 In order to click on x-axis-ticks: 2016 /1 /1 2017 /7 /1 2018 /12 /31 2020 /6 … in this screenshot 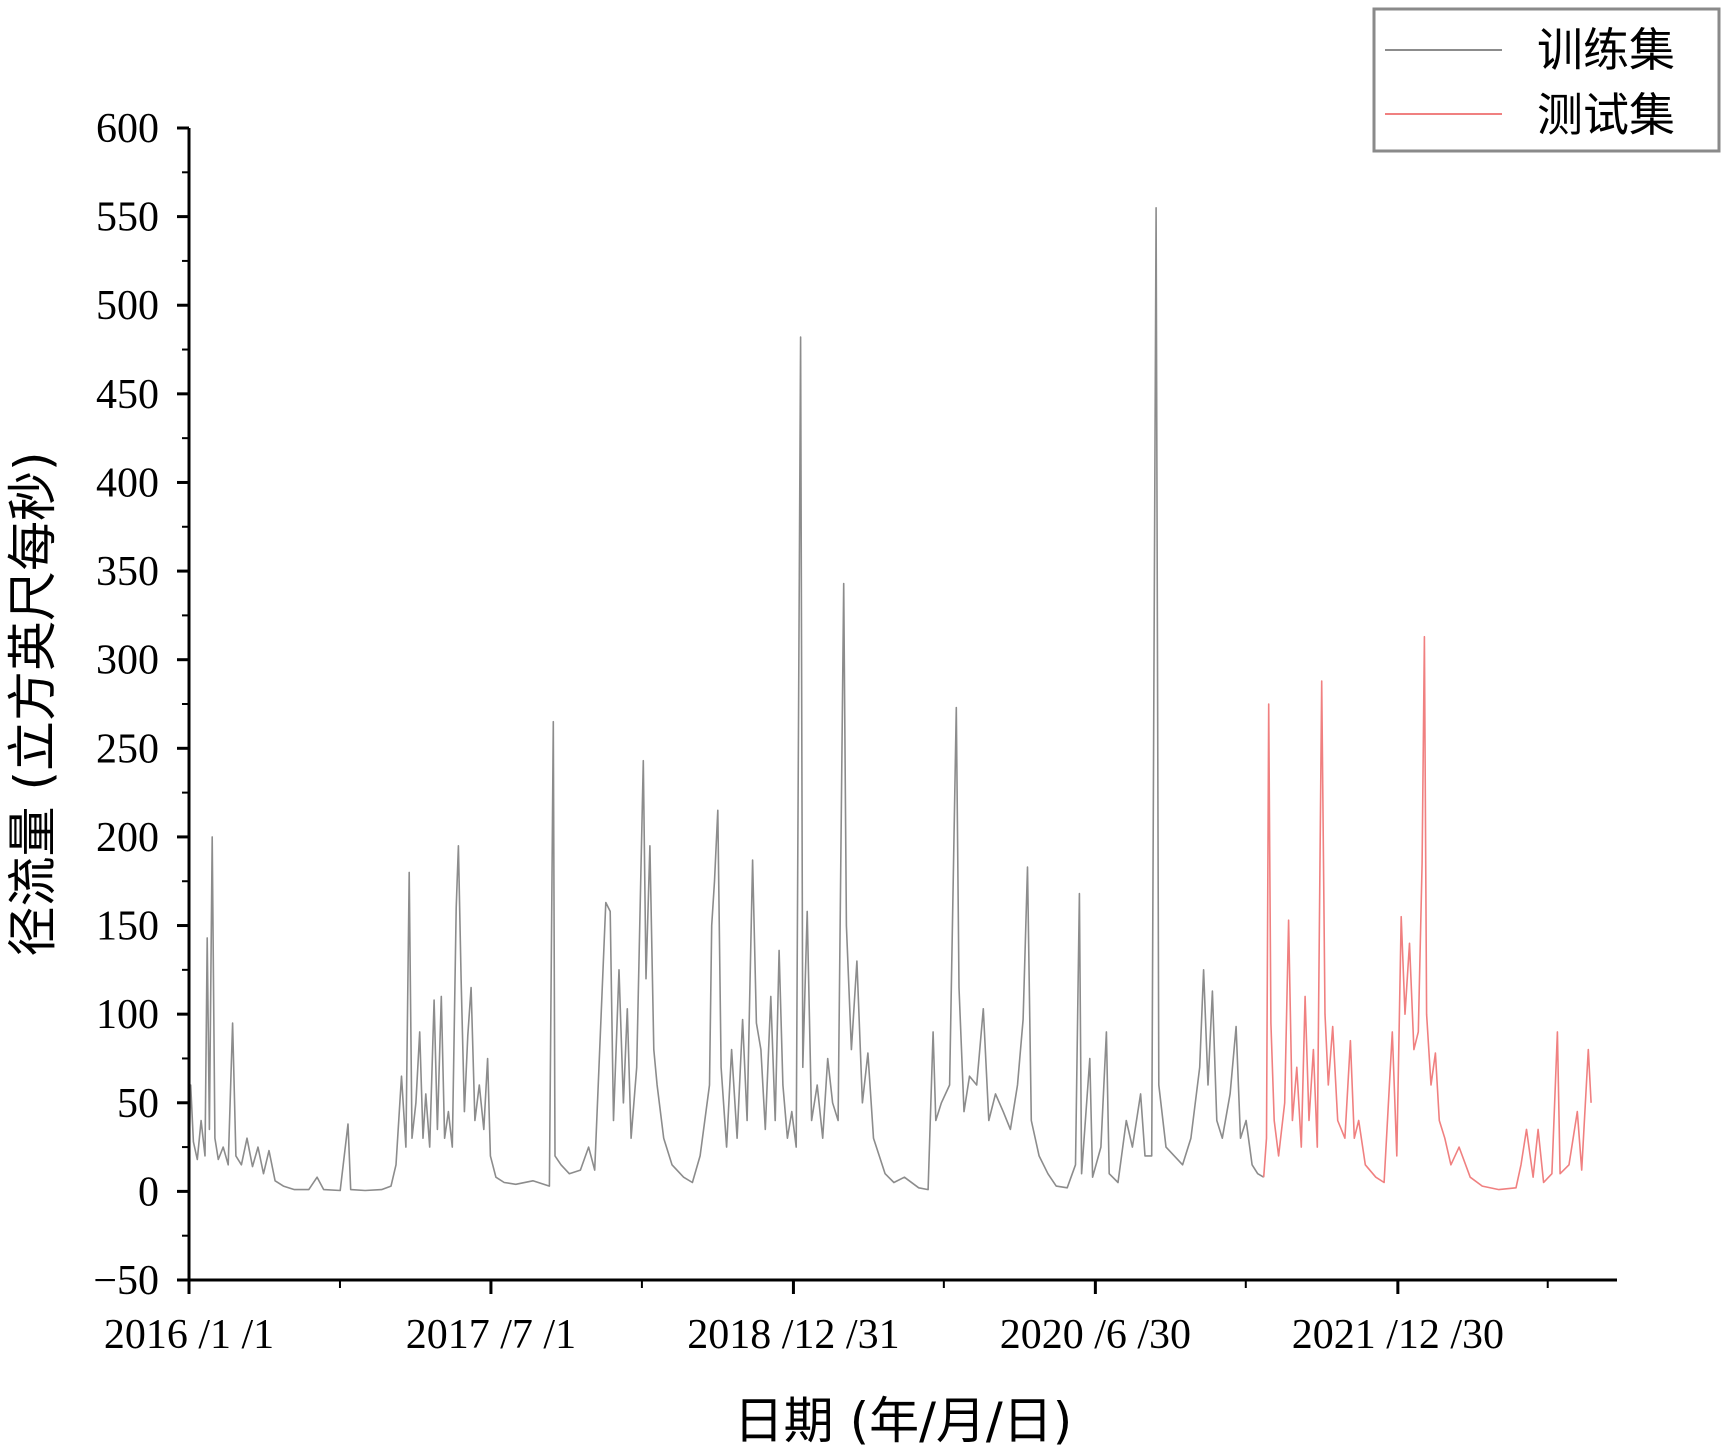, I will do `click(826, 1319)`.